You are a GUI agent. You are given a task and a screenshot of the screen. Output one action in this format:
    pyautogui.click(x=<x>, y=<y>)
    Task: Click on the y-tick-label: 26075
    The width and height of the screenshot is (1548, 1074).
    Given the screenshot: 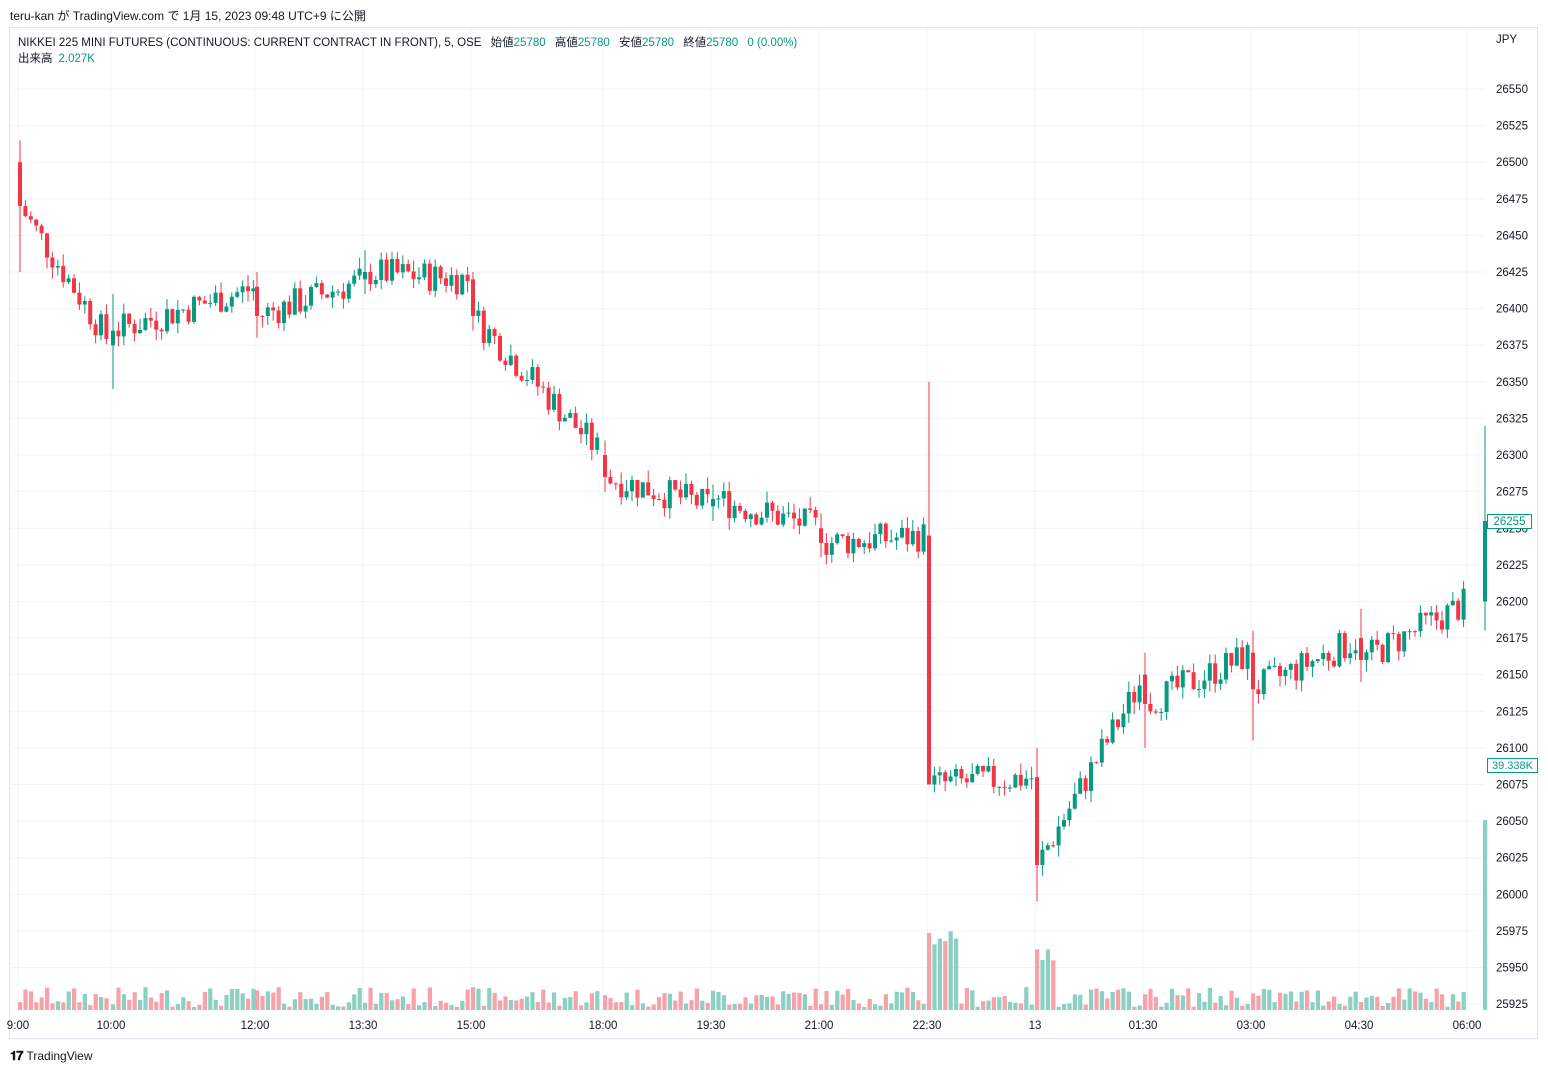 What is the action you would take?
    pyautogui.click(x=1512, y=786)
    